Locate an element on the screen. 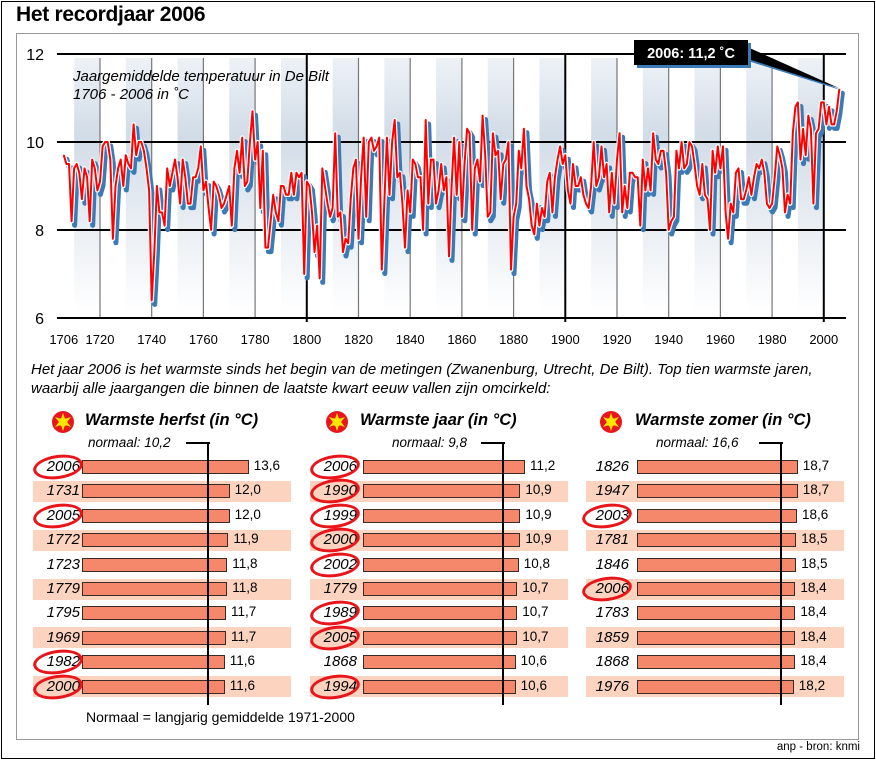 Image resolution: width=876 pixels, height=760 pixels. year-label: 1846 is located at coordinates (612, 564).